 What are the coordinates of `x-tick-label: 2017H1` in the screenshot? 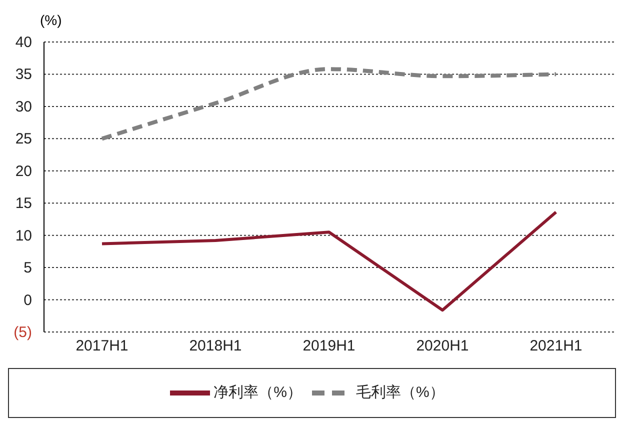 It's located at (102, 346).